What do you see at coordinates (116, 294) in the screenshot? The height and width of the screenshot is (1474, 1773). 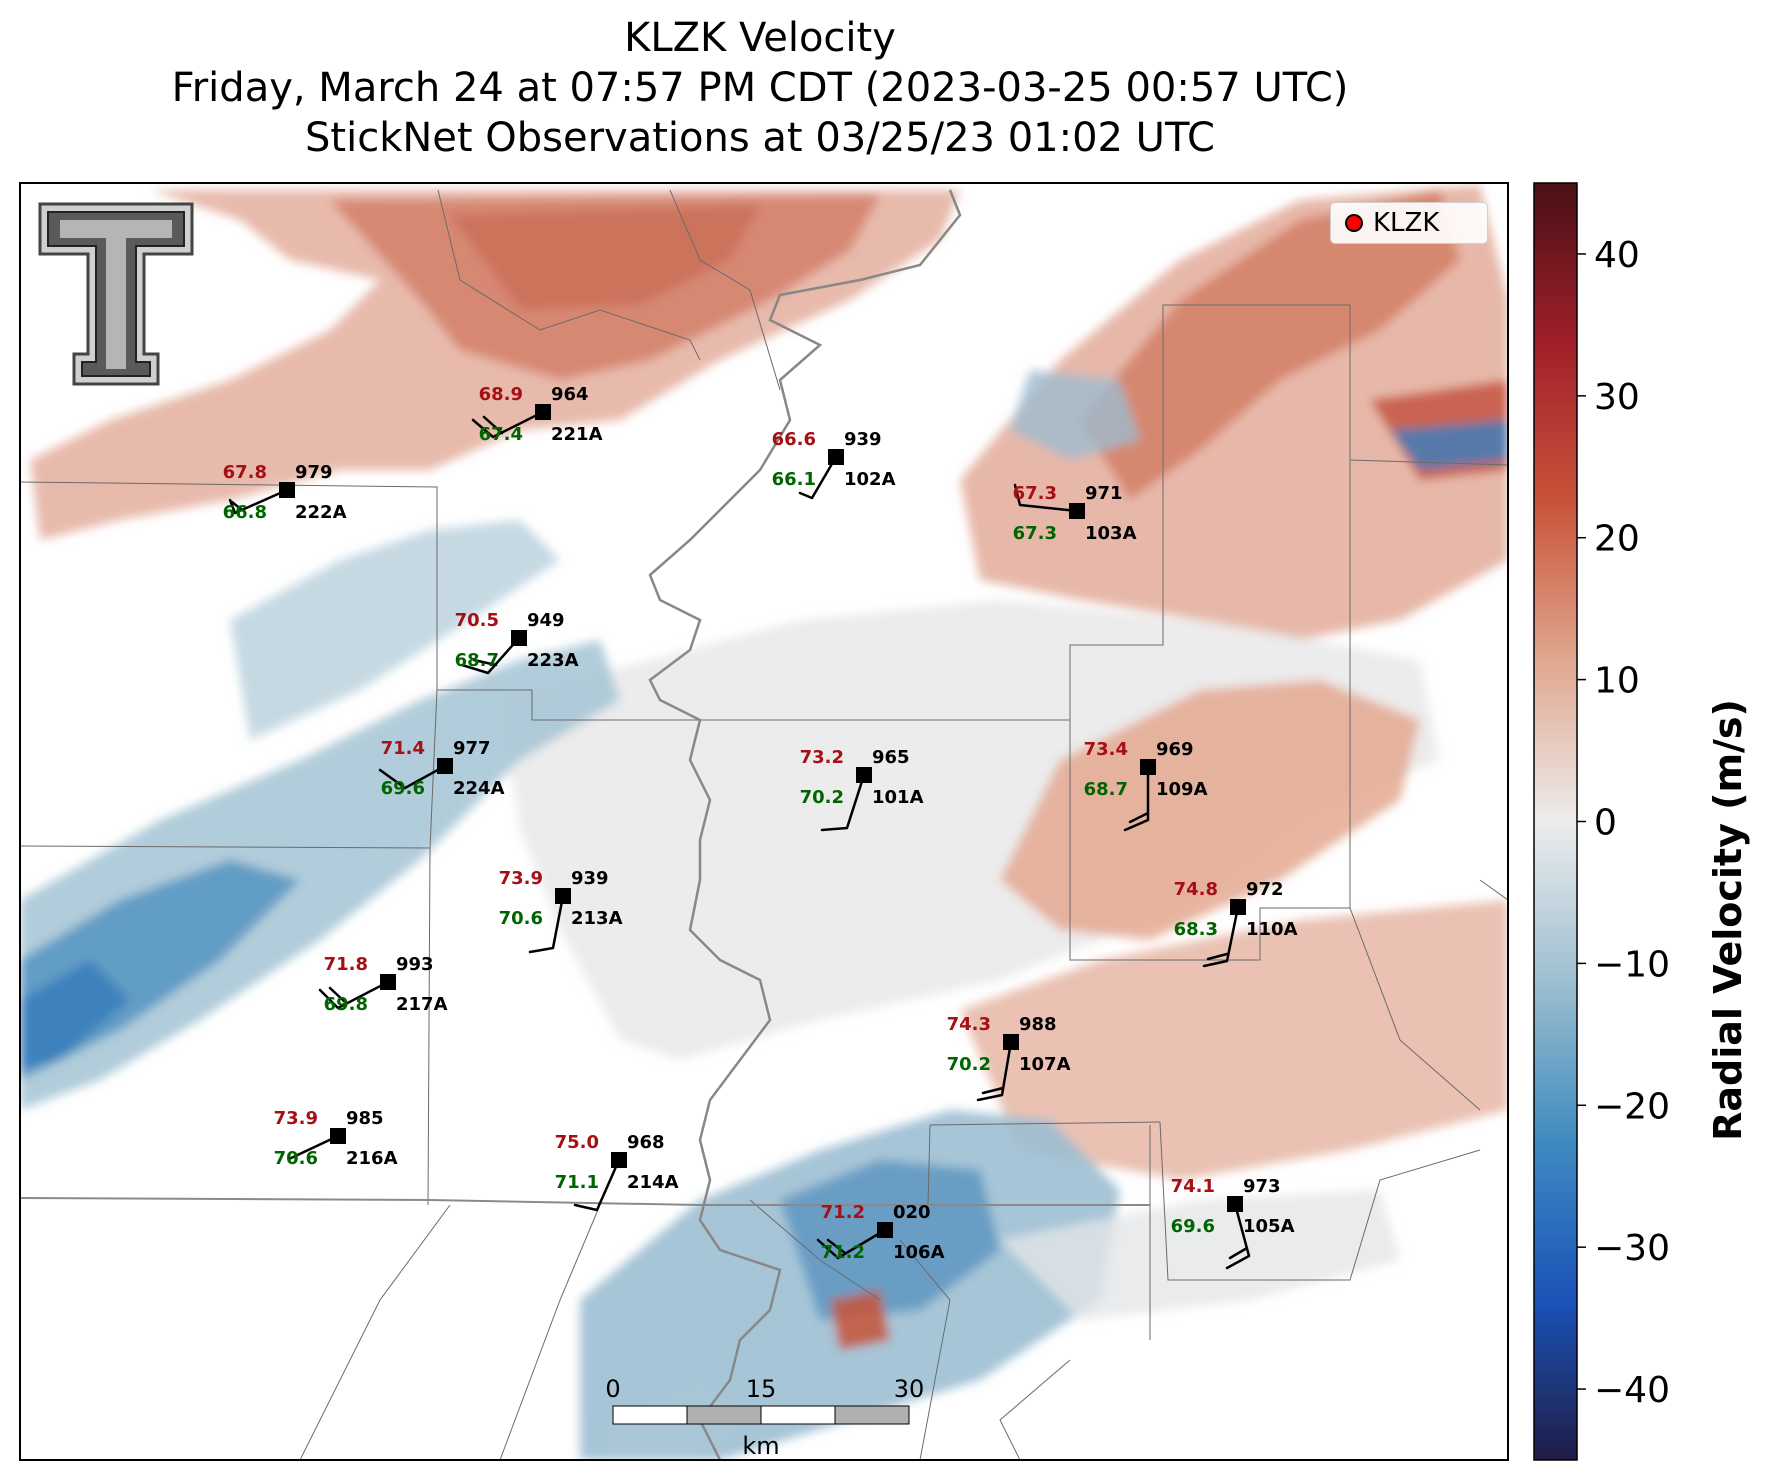 I see `texas-tech-double-t-logo` at bounding box center [116, 294].